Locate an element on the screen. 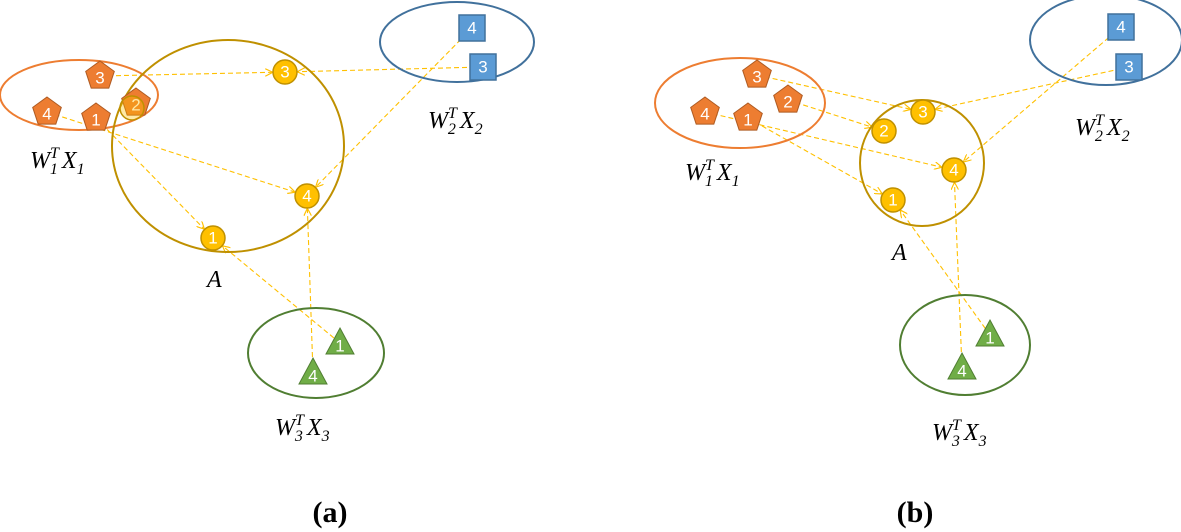 Image resolution: width=1181 pixels, height=532 pixels. view1-node-label: 3 is located at coordinates (756, 77).